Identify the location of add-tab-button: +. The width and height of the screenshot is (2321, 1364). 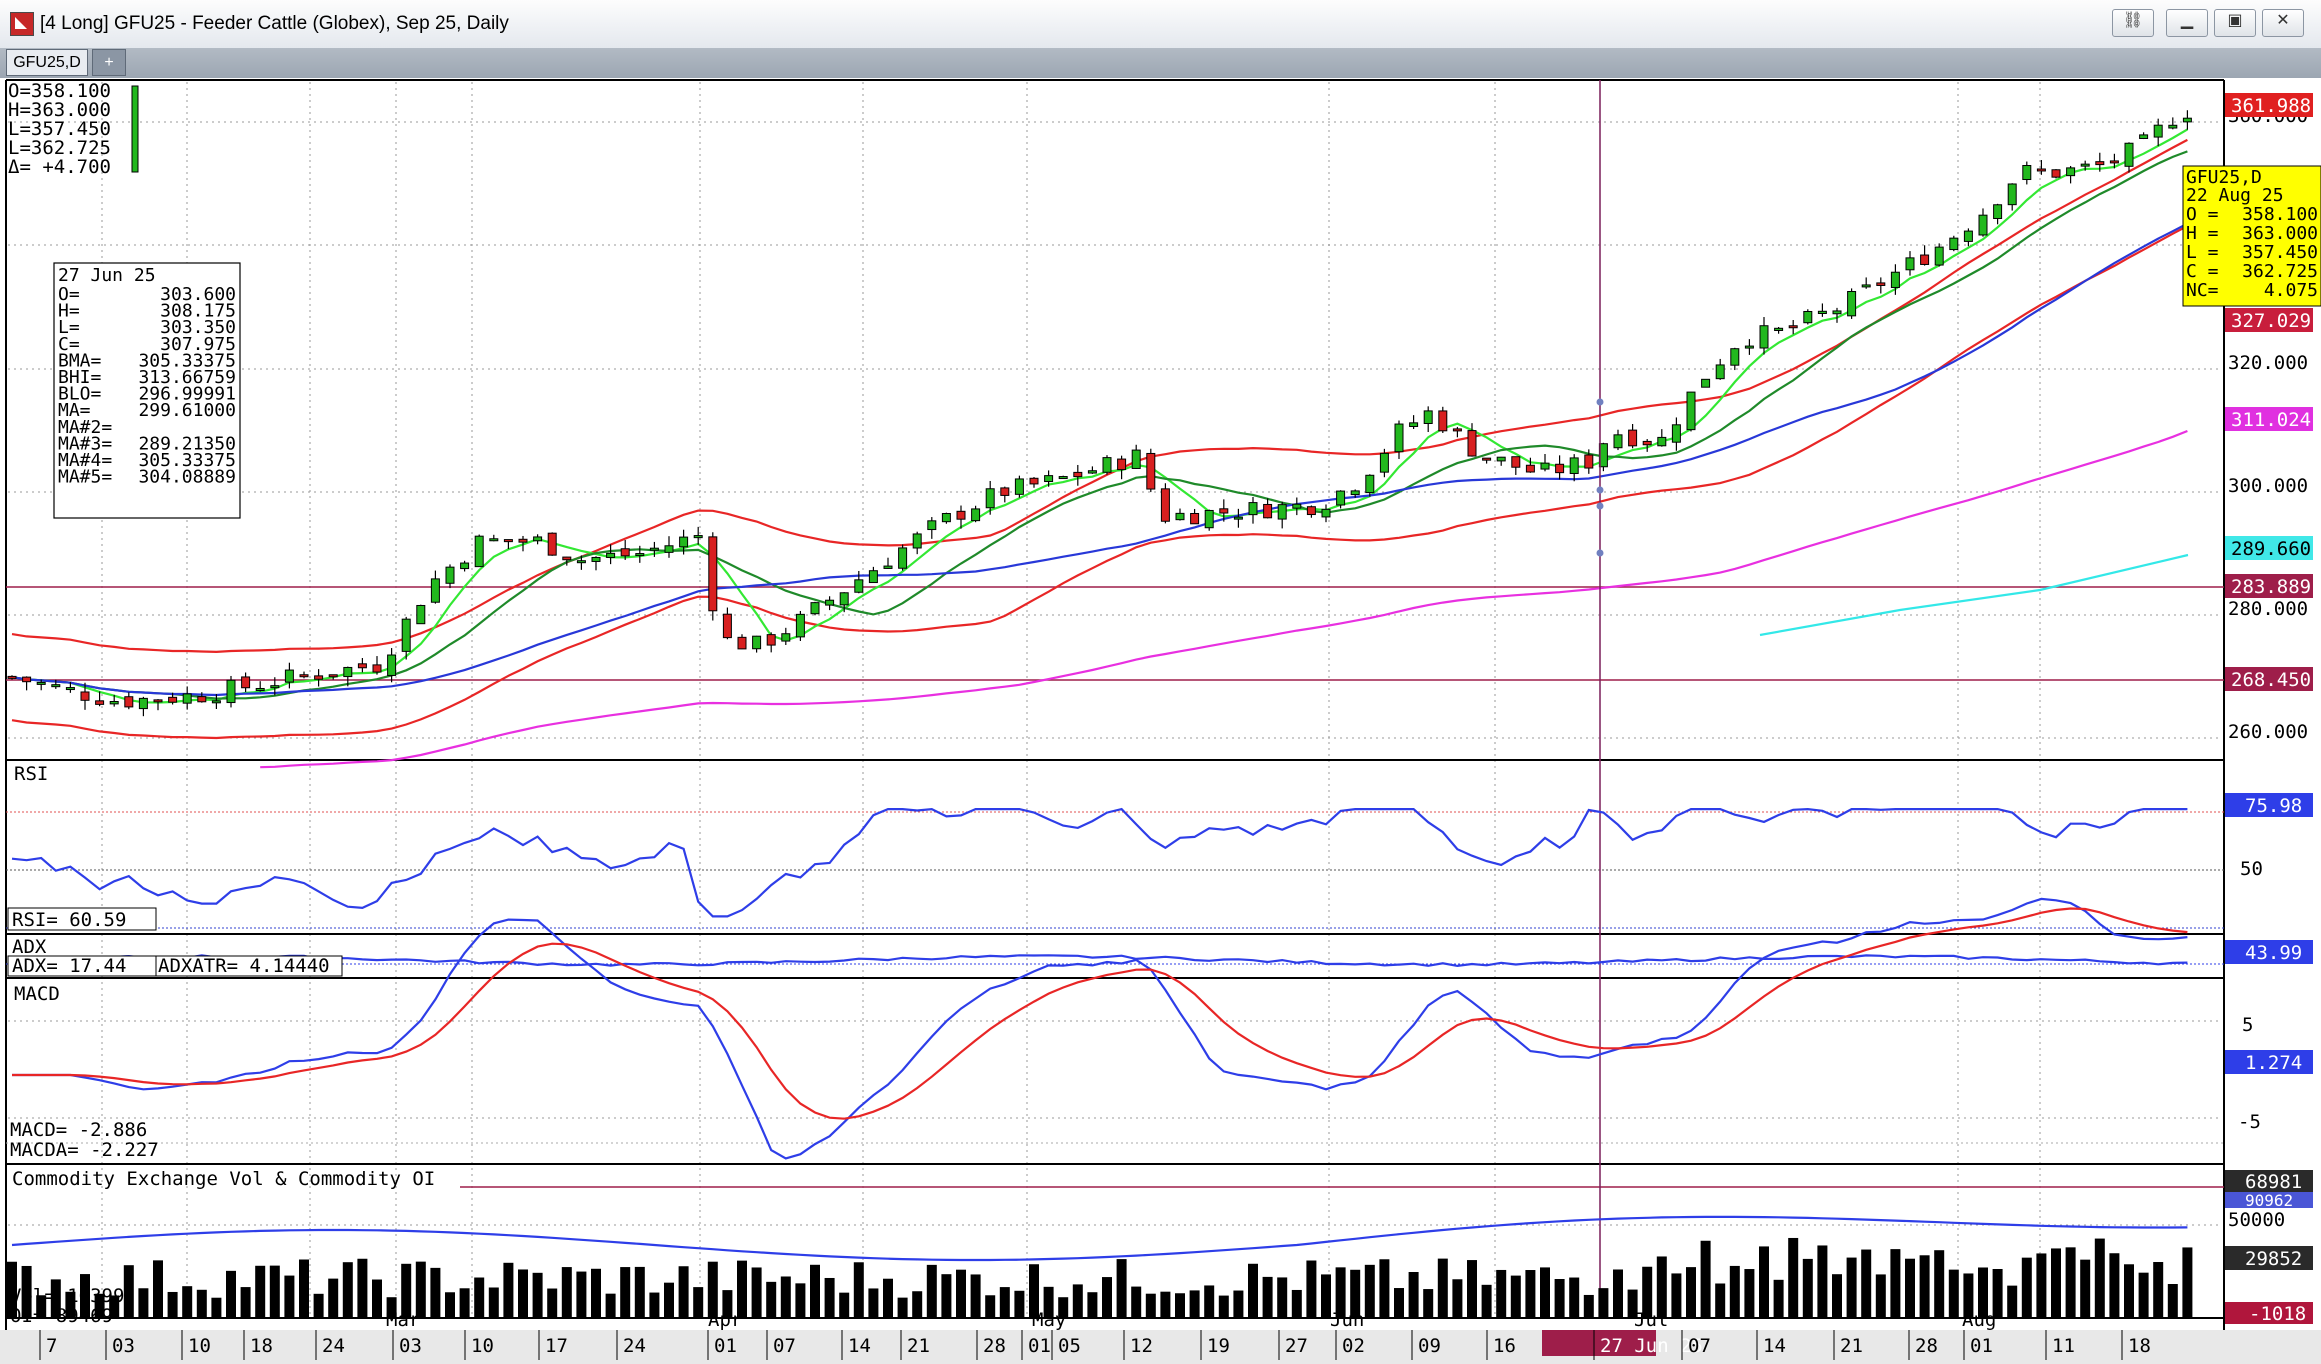
(109, 62).